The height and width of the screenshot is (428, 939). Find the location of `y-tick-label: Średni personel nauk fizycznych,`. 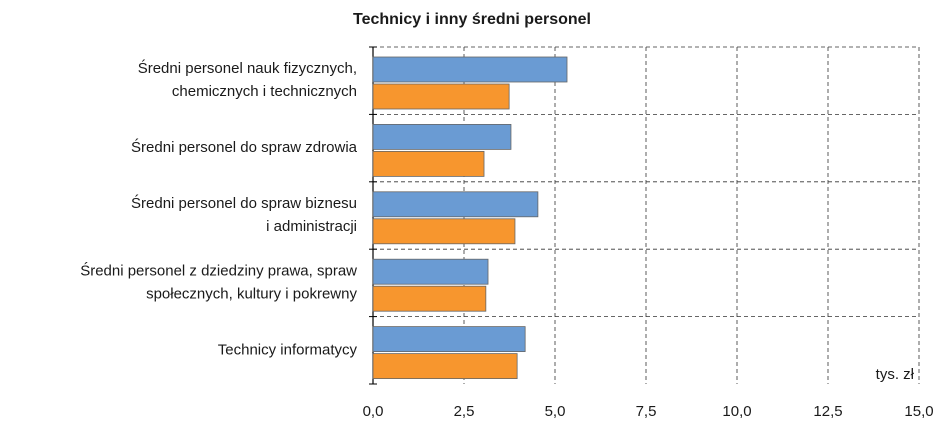

y-tick-label: Średni personel nauk fizycznych, is located at coordinates (247, 68).